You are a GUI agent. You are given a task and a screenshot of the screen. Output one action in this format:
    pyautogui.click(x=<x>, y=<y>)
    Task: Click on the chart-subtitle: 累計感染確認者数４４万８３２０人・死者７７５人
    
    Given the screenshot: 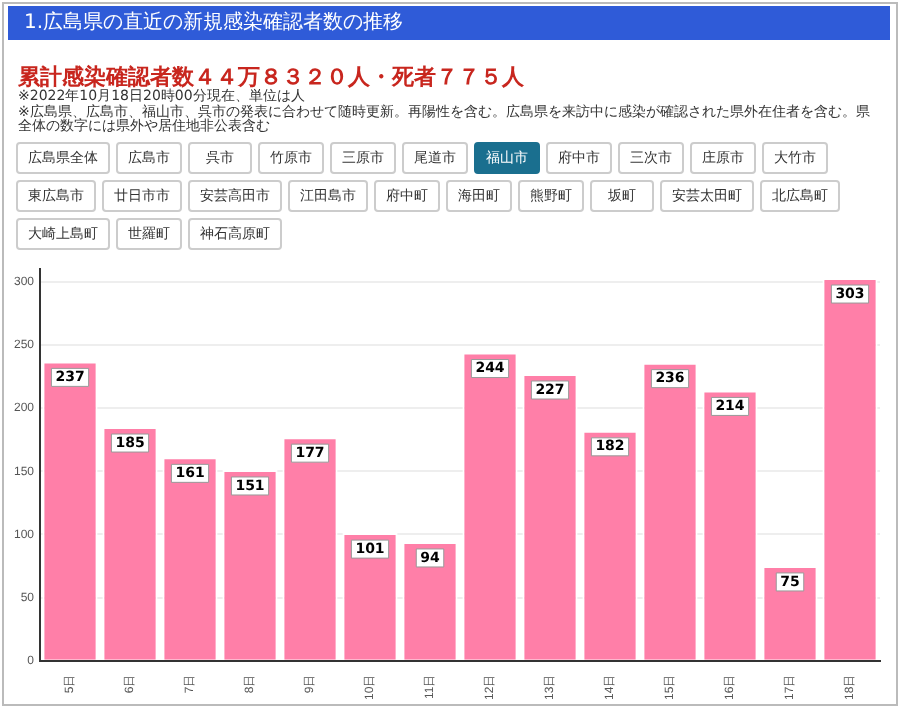 What is the action you would take?
    pyautogui.click(x=271, y=76)
    